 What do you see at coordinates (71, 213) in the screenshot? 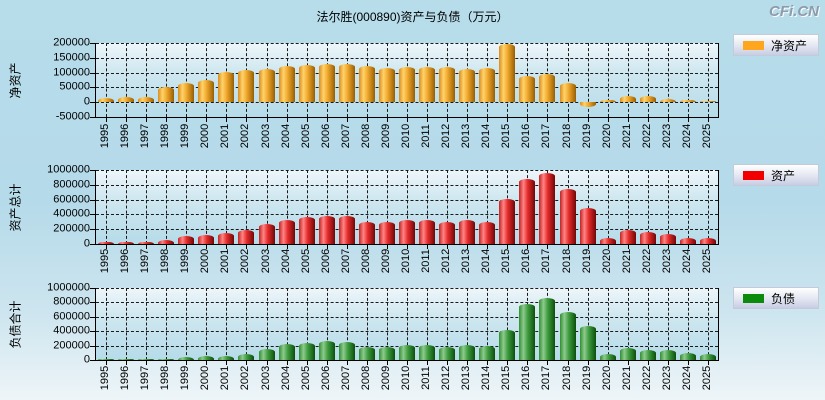
I see `y-tick-label: 400000` at bounding box center [71, 213].